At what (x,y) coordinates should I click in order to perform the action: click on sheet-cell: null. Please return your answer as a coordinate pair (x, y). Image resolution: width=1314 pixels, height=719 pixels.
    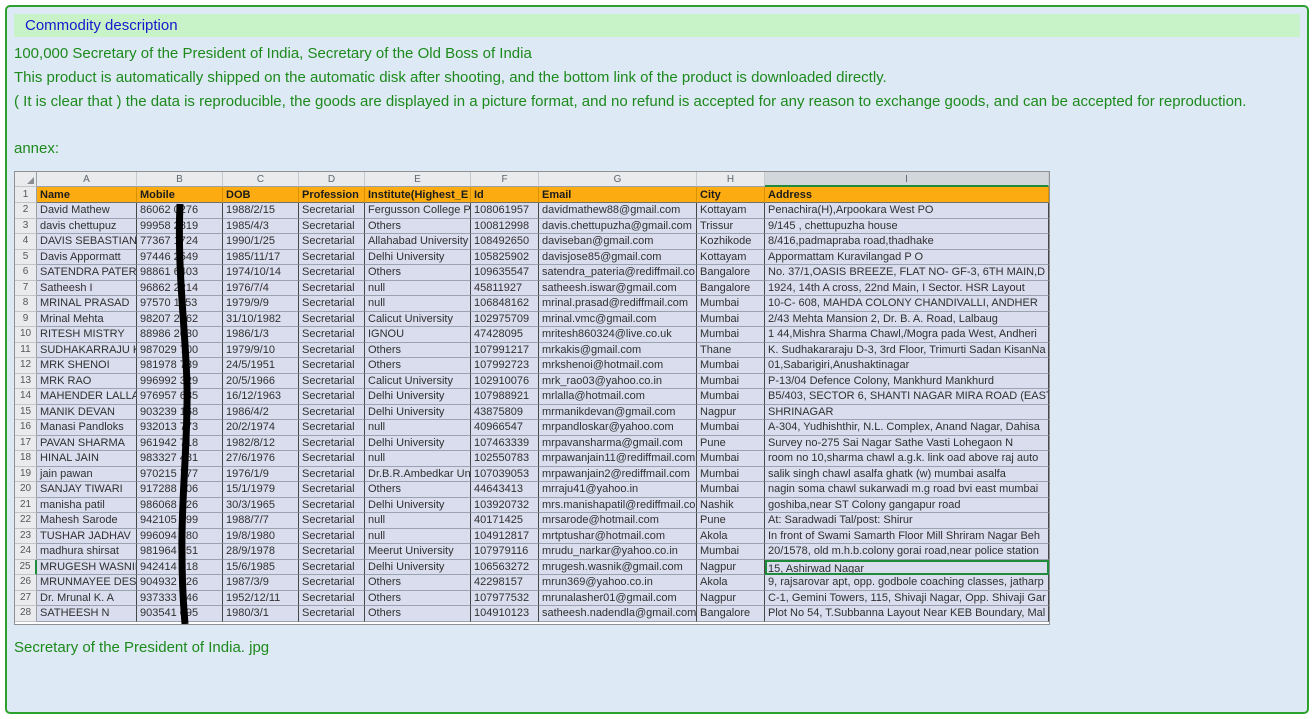
    Looking at the image, I should click on (418, 304).